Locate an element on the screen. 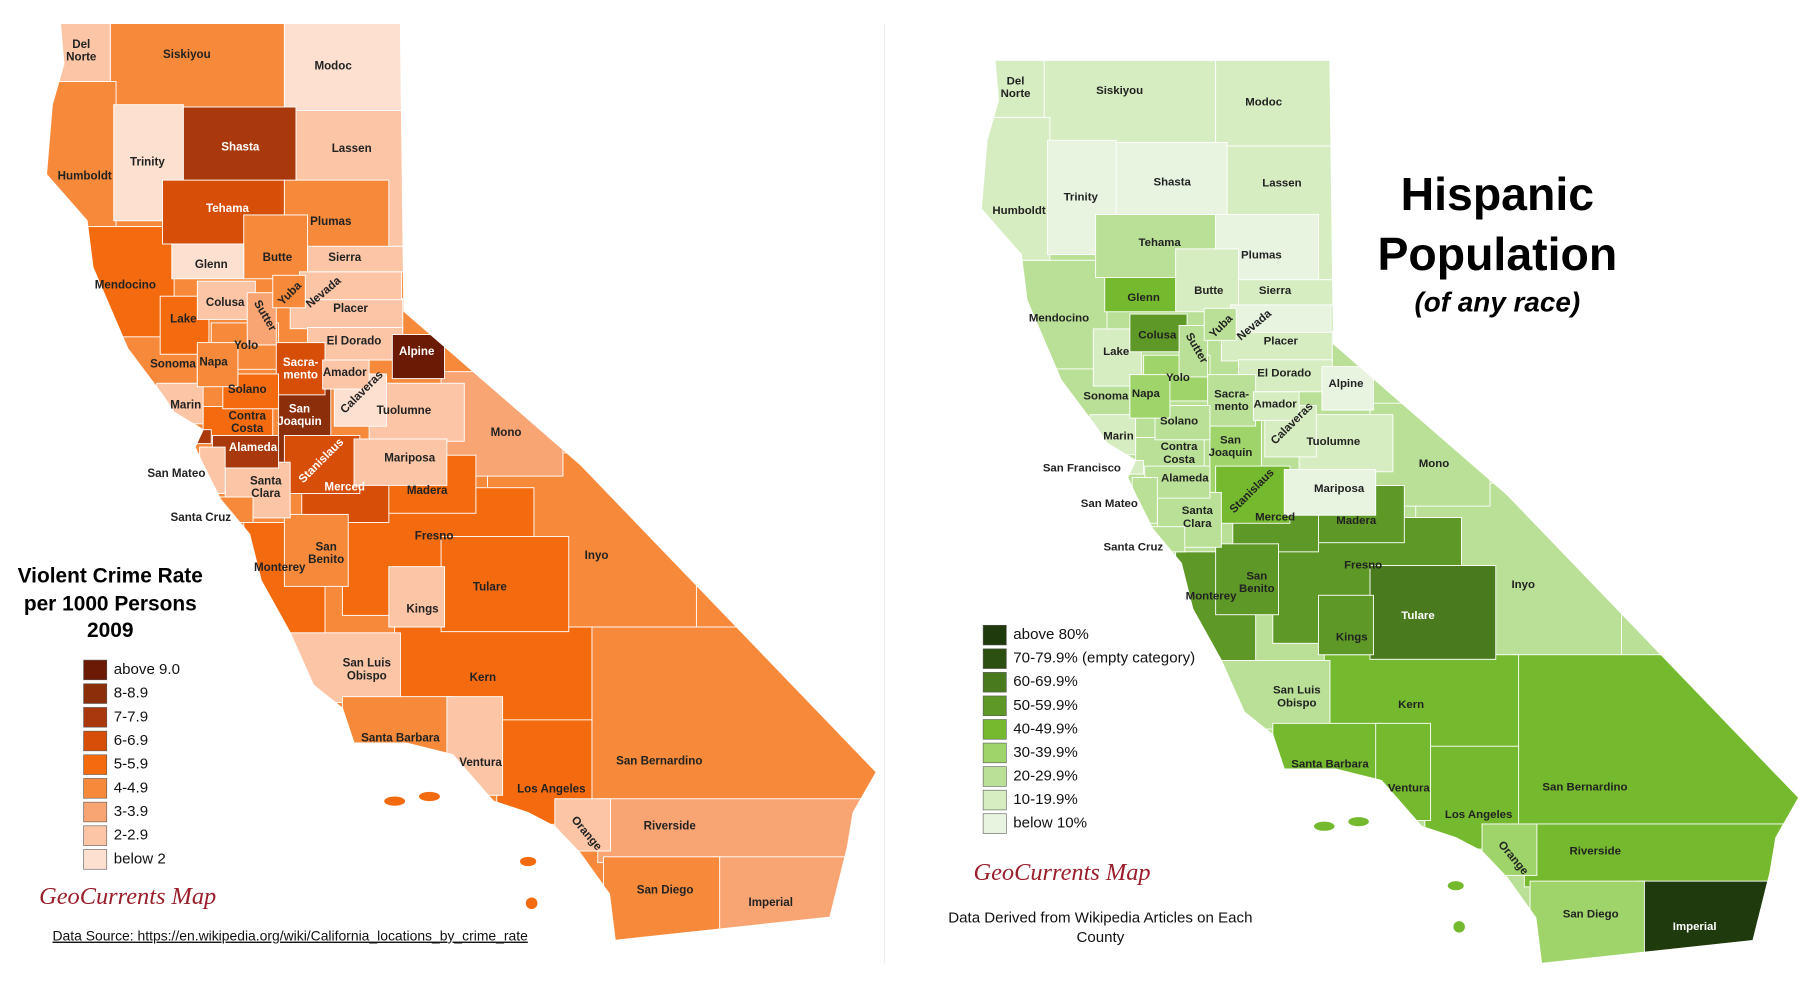 The height and width of the screenshot is (994, 1820). county-label-line: San Diego is located at coordinates (1591, 914).